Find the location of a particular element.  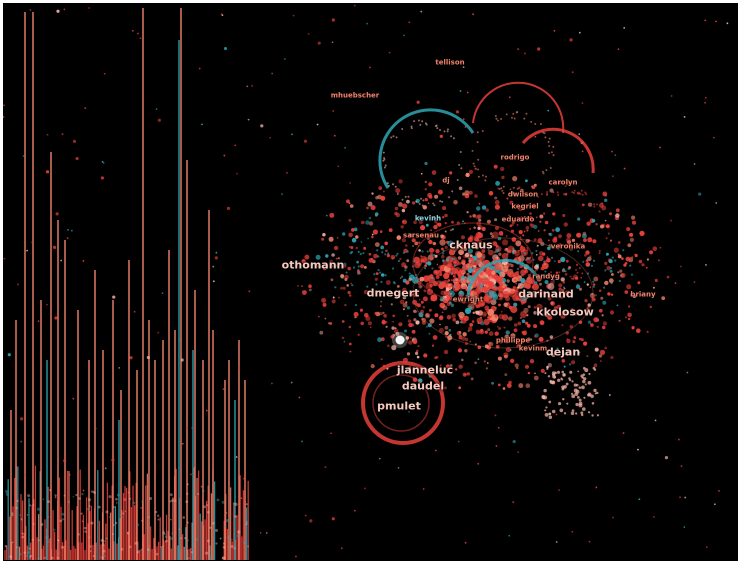

label-dejan: dejan is located at coordinates (563, 352).